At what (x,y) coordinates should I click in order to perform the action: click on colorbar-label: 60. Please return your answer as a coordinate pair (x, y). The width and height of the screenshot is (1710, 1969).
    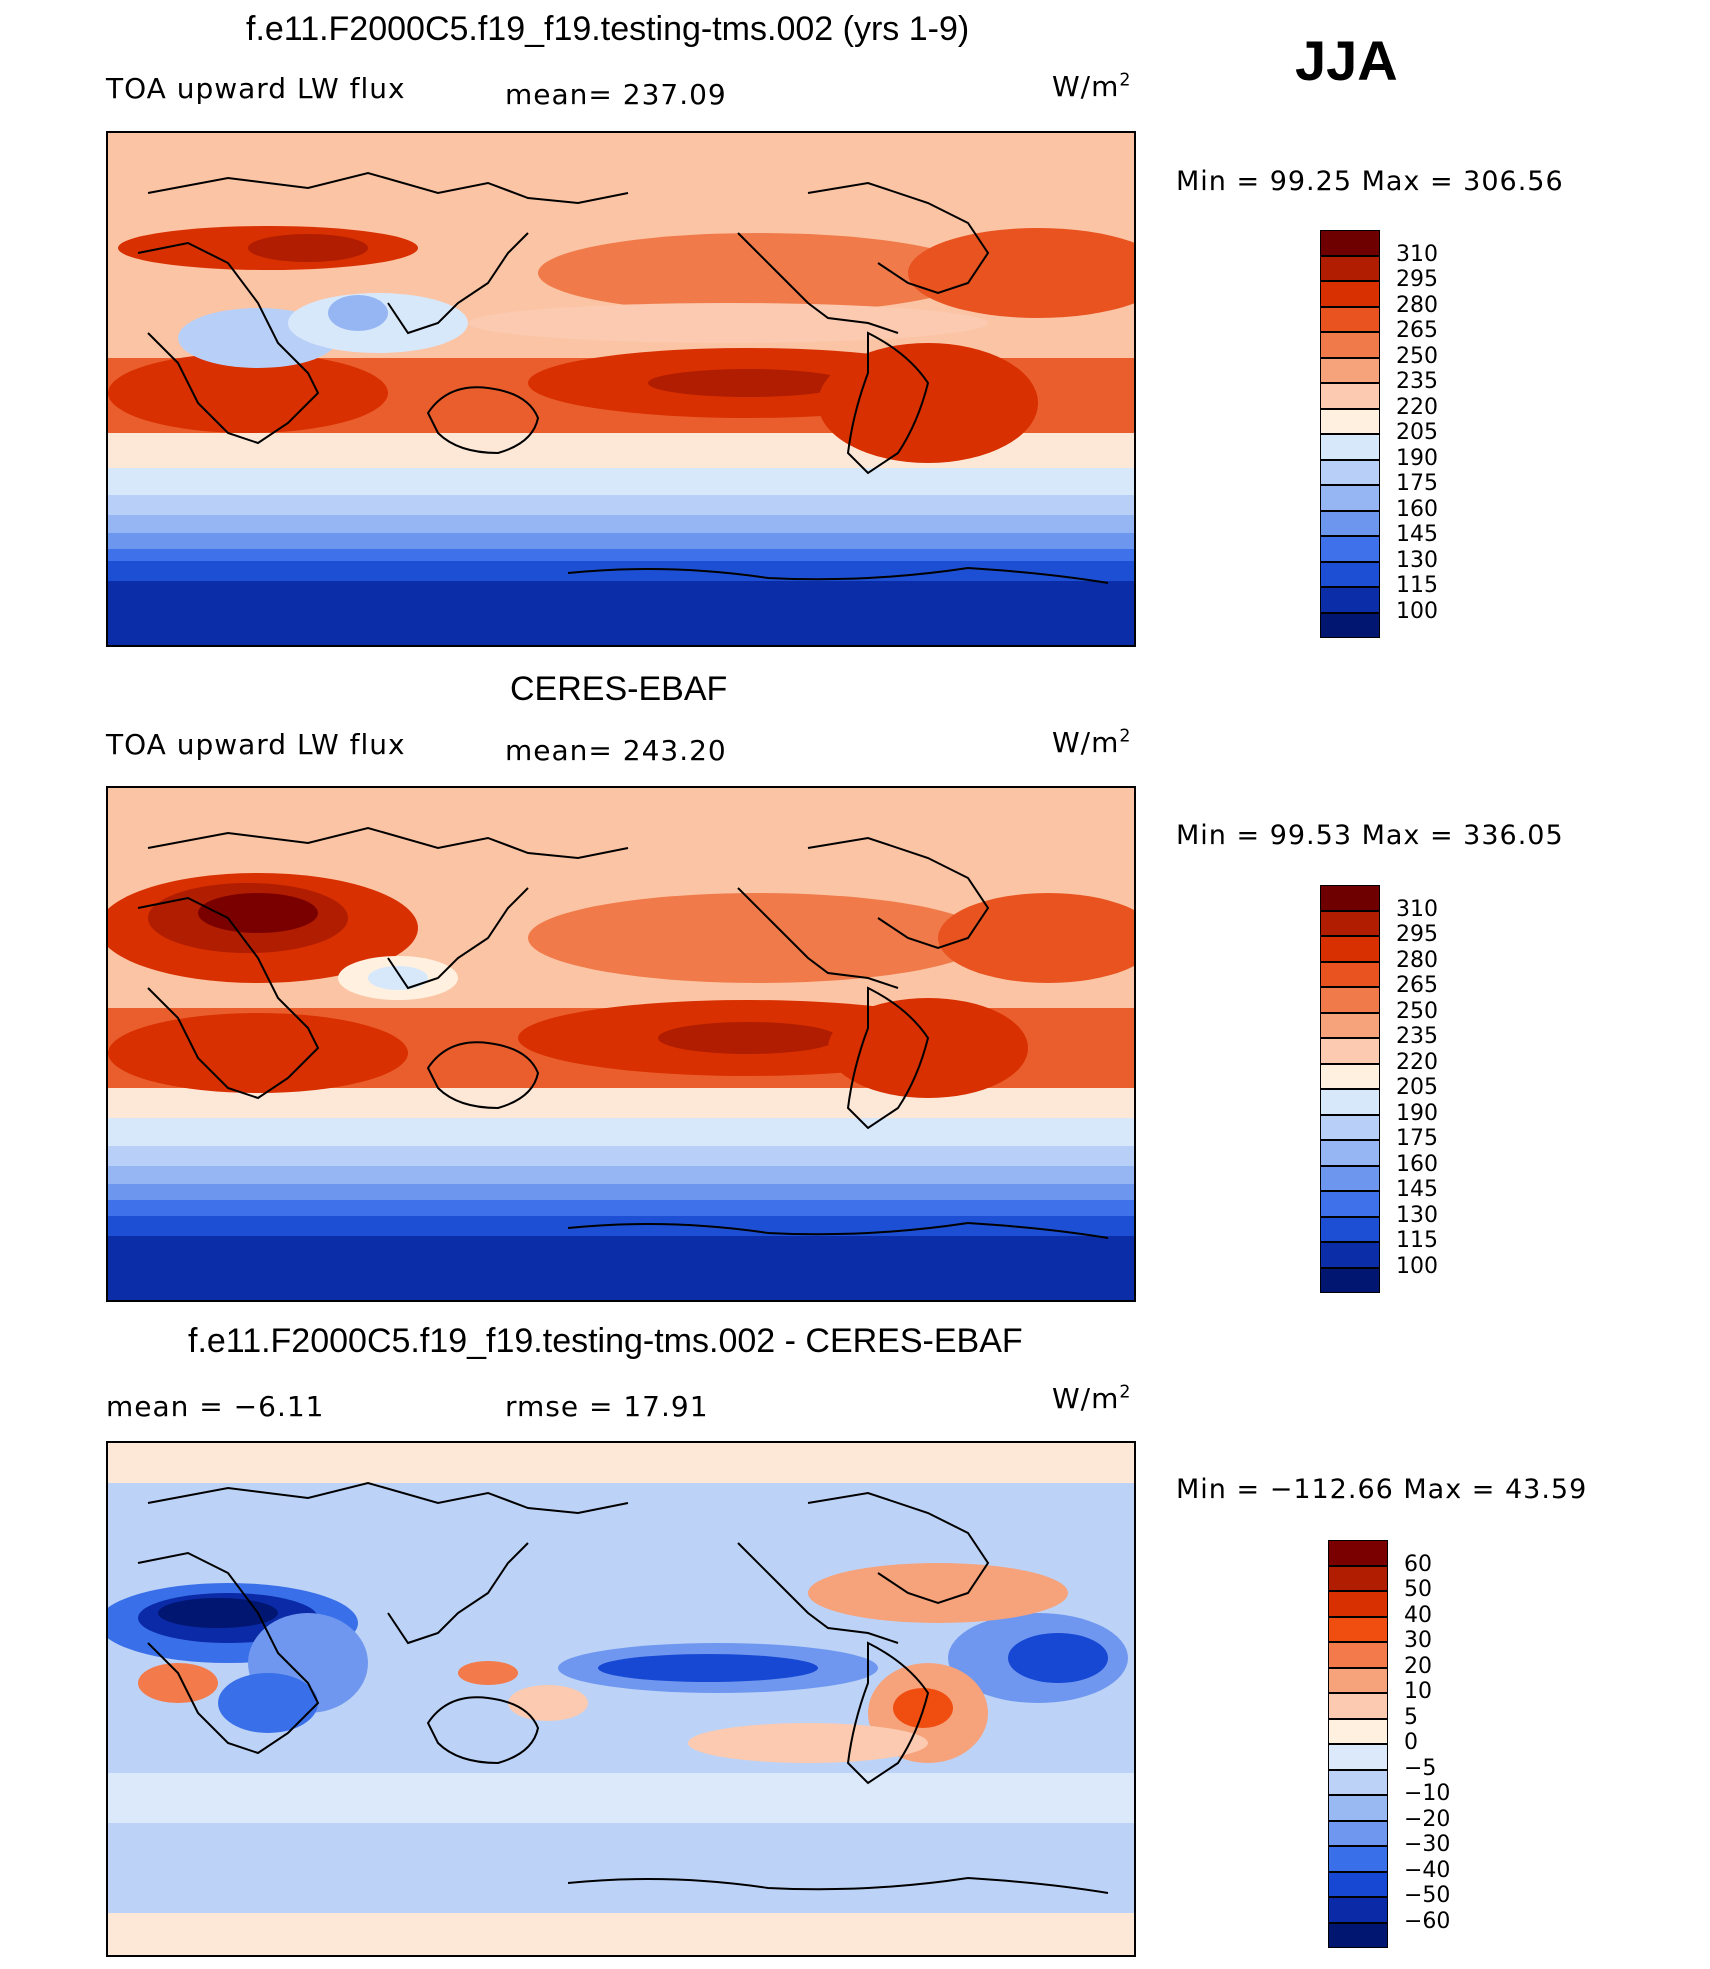
    Looking at the image, I should click on (1418, 1564).